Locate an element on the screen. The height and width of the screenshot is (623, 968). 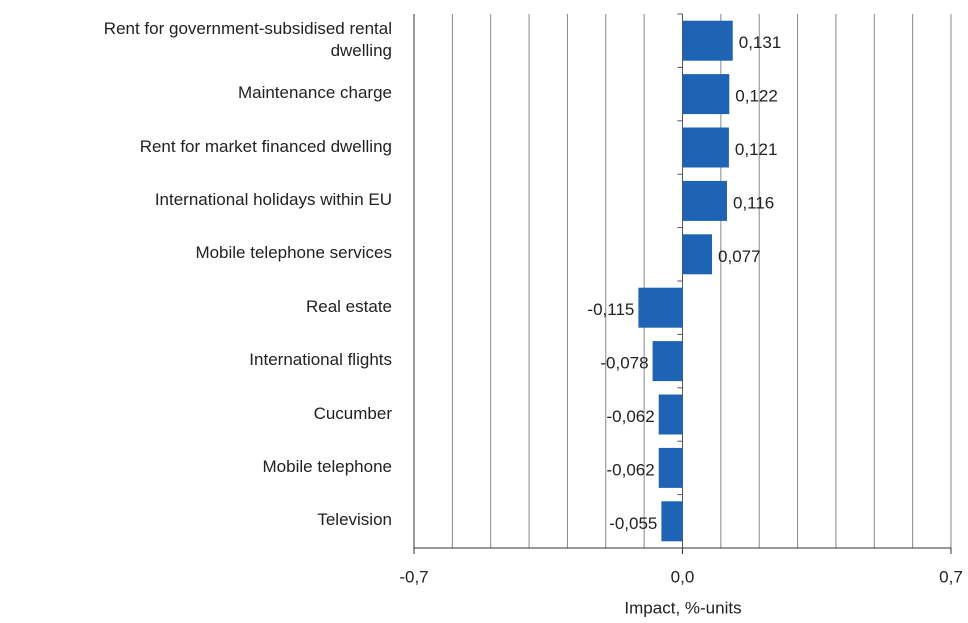
x-axis-label: Impact, %-units is located at coordinates (682, 607).